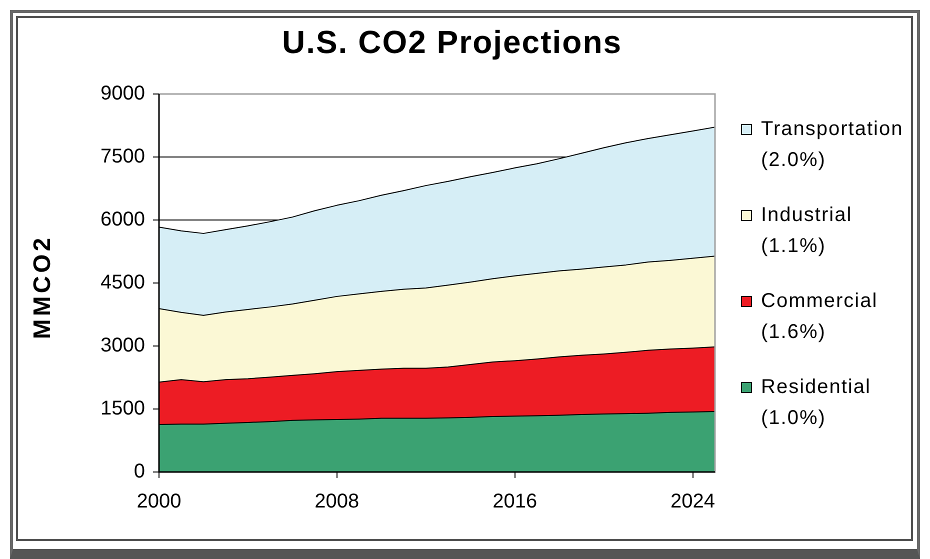  What do you see at coordinates (515, 501) in the screenshot?
I see `x-tick-label: 2016` at bounding box center [515, 501].